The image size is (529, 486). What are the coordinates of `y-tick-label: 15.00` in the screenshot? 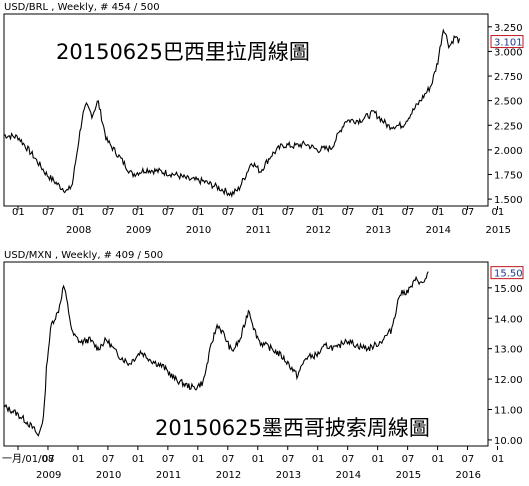 It's located at (508, 289).